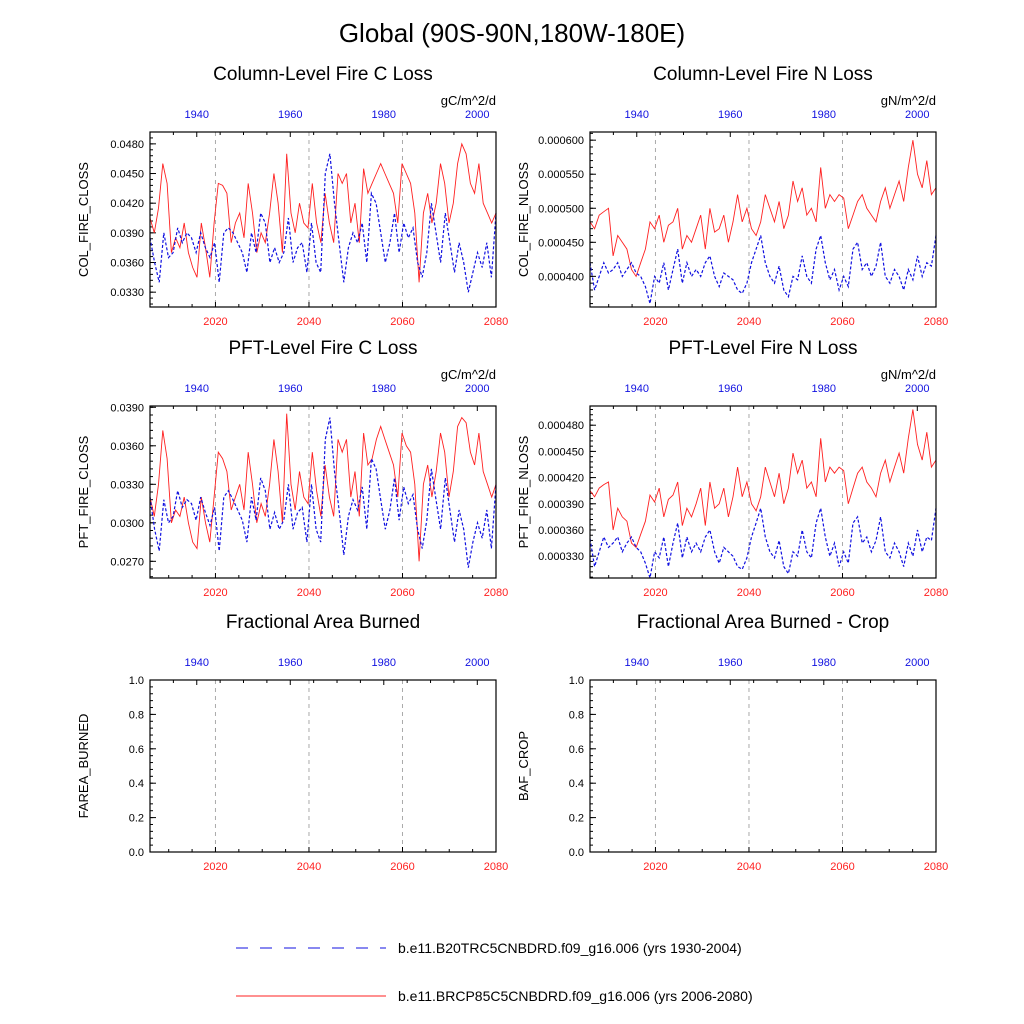 This screenshot has height=1024, width=1024. Describe the element at coordinates (576, 750) in the screenshot. I see `y-tick-label: 0.6` at that location.